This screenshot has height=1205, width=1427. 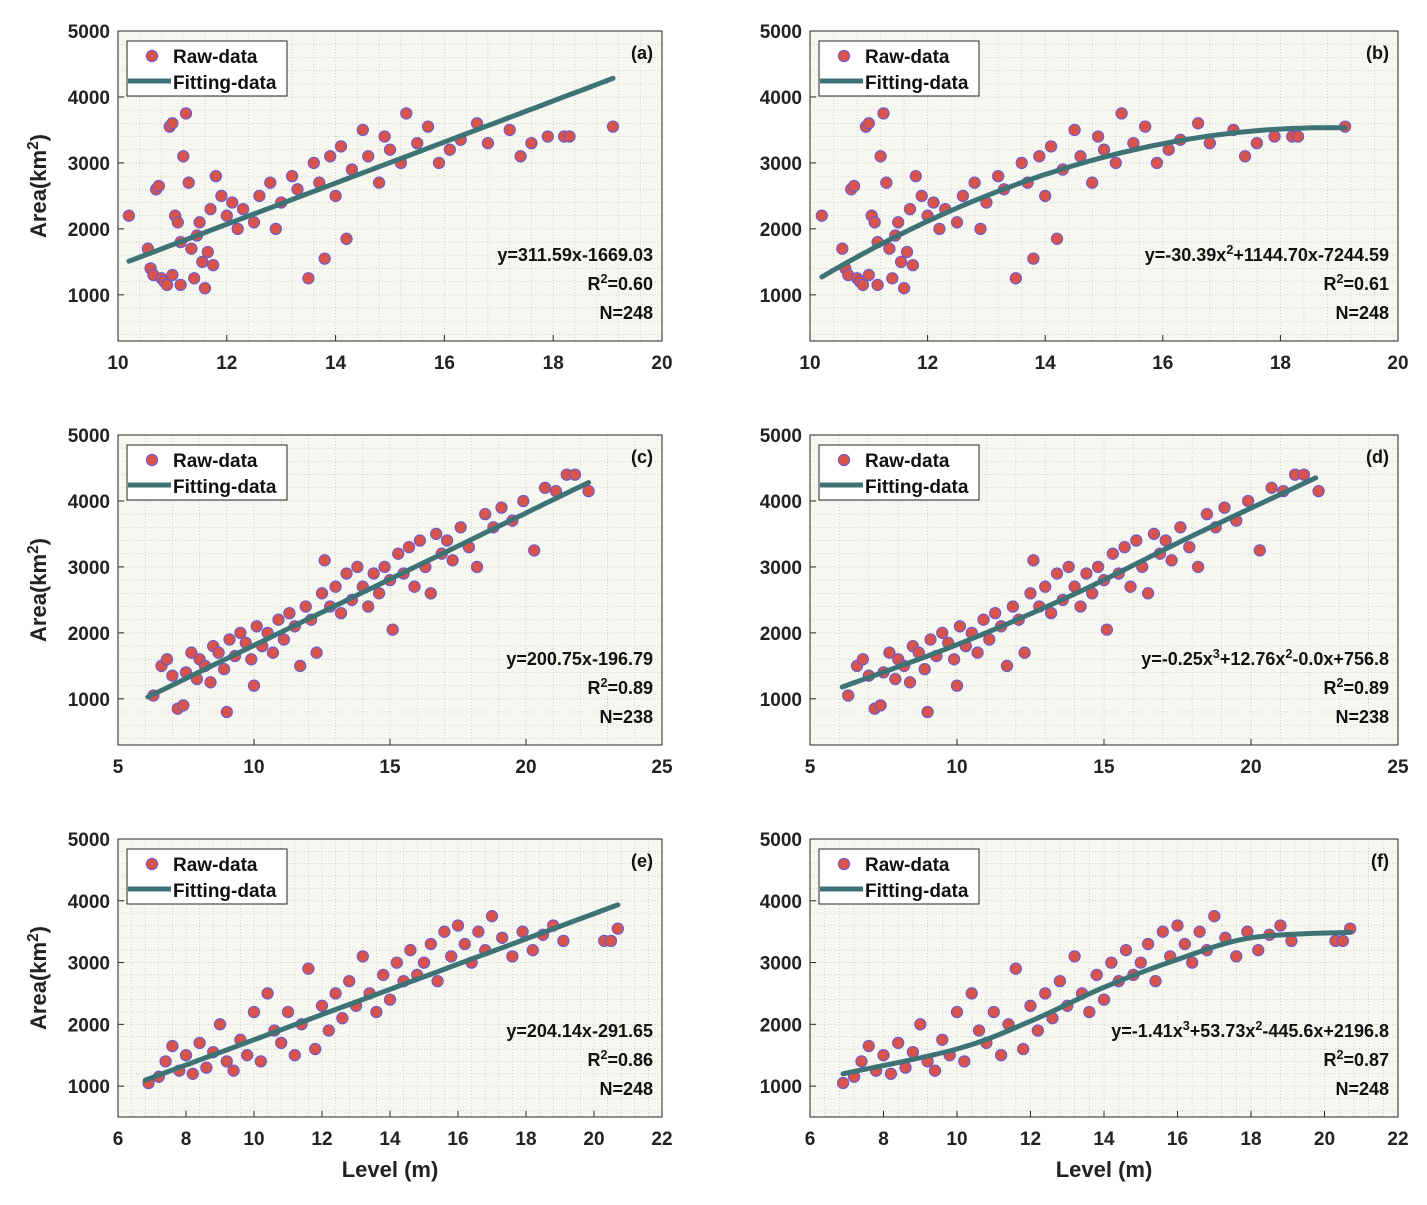 What do you see at coordinates (368, 590) in the screenshot?
I see `fit-line` at bounding box center [368, 590].